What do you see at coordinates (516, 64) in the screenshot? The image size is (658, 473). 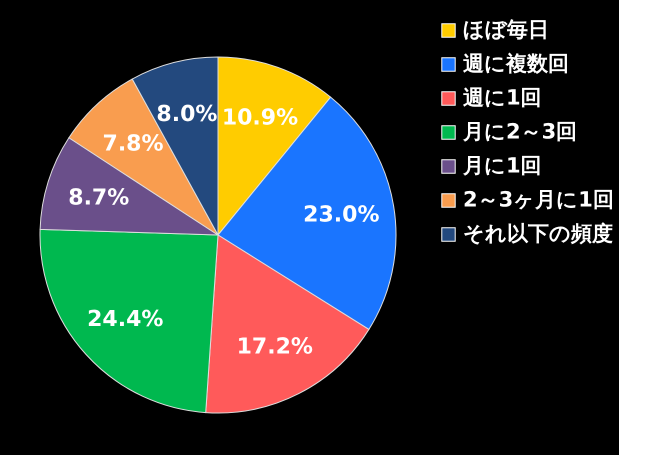 I see `legend-label: 週に複数回` at bounding box center [516, 64].